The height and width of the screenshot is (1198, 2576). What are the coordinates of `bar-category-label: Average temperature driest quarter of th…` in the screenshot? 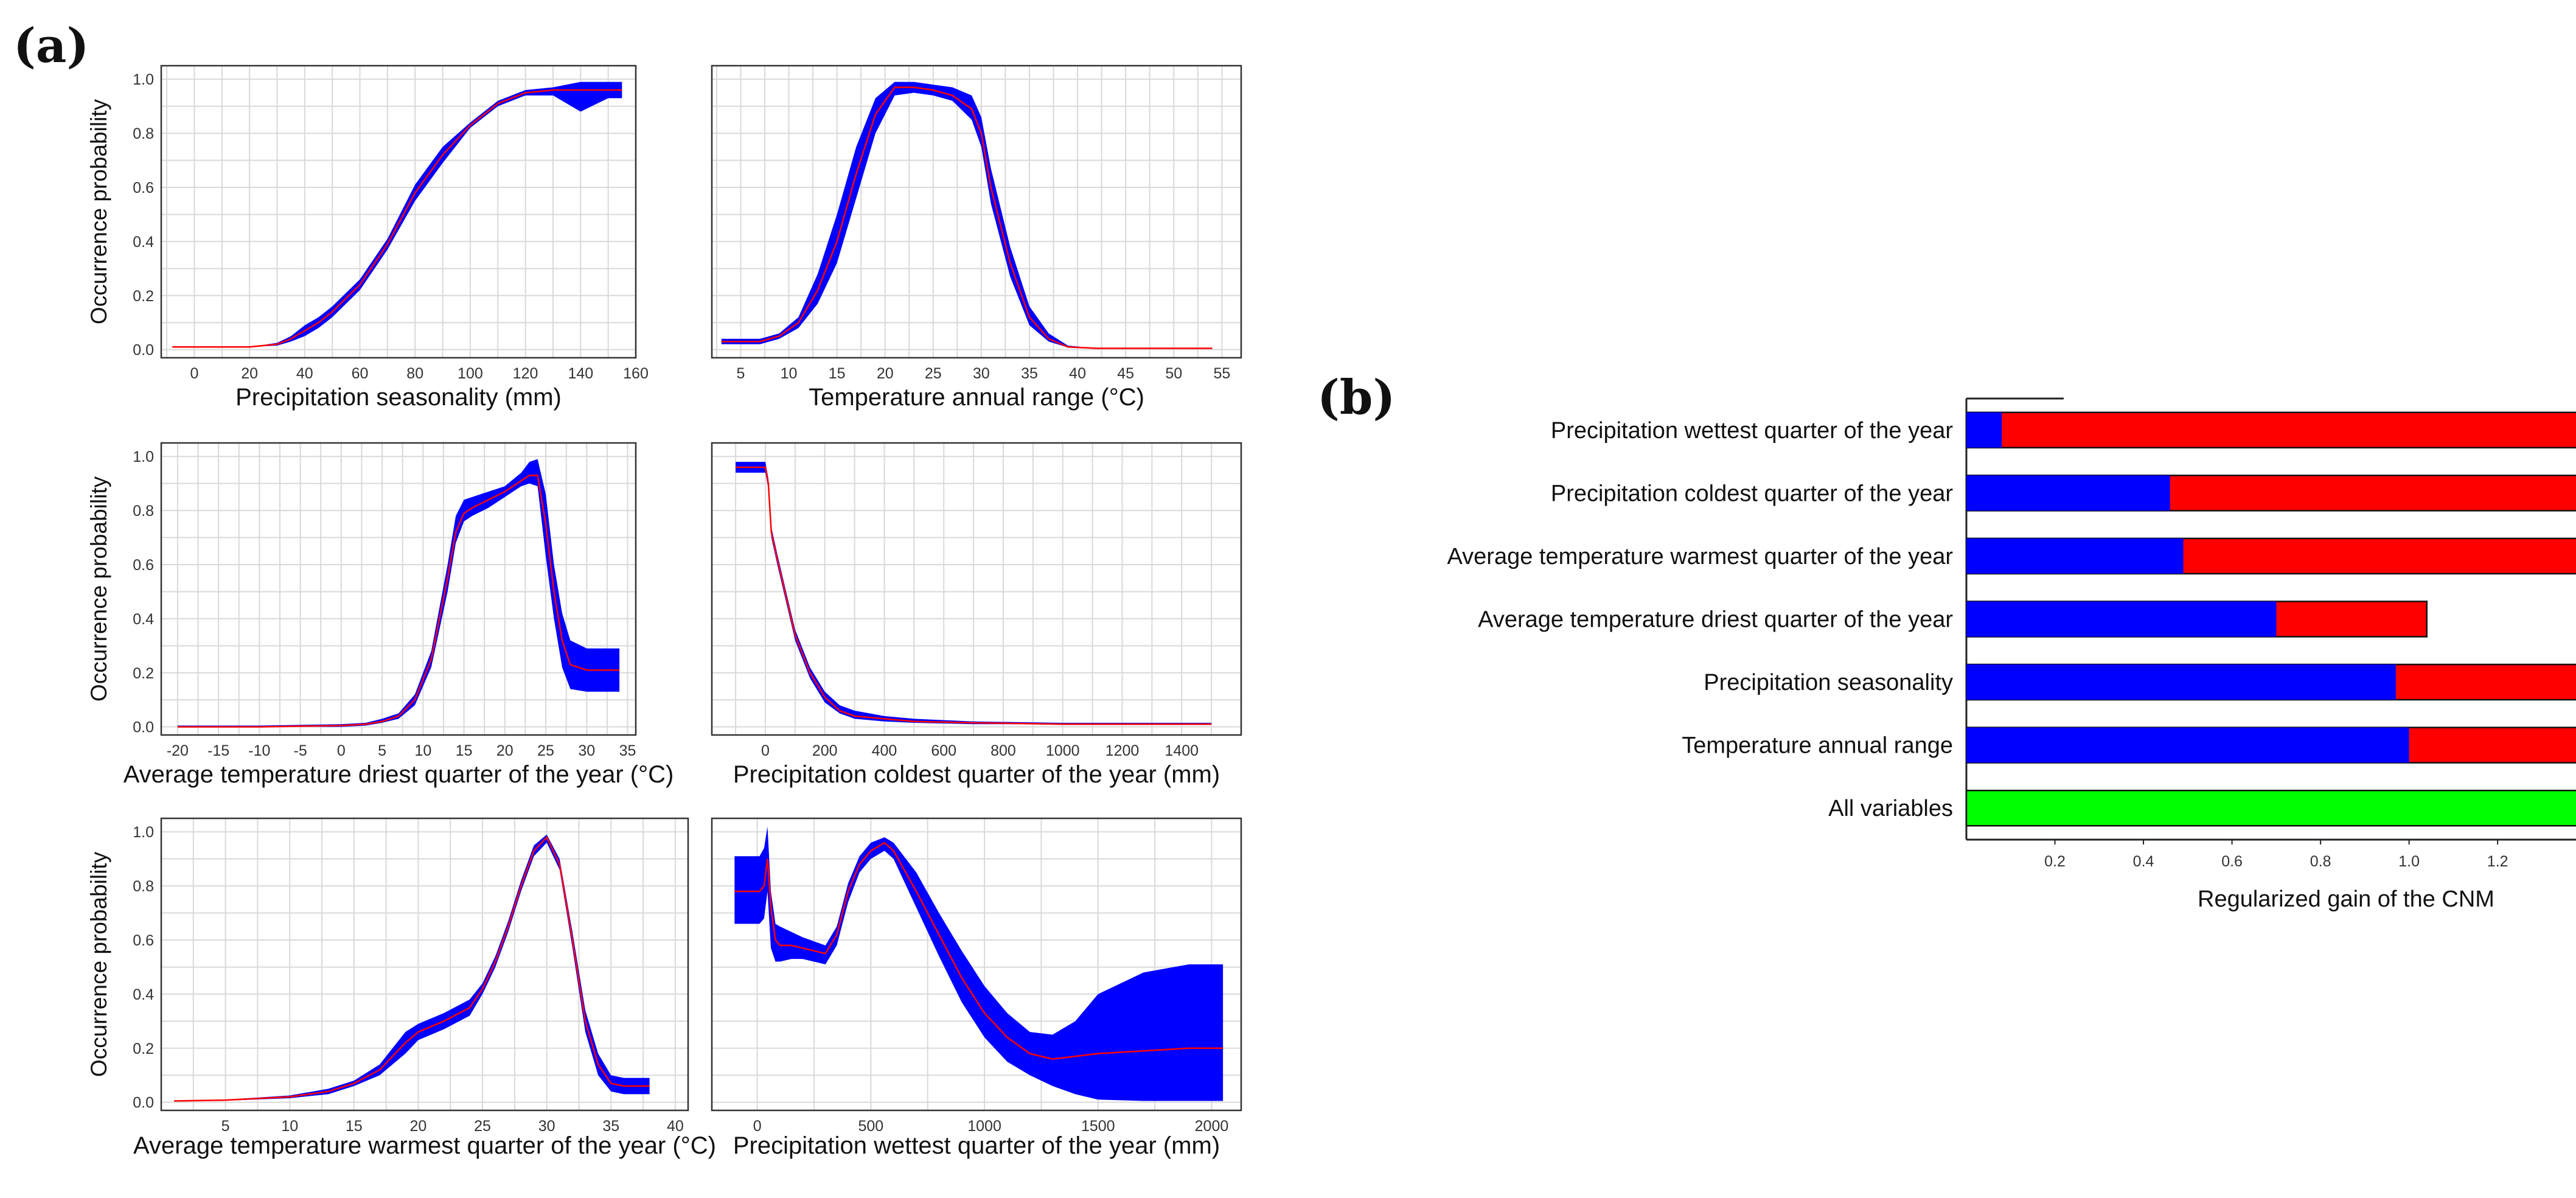 It's located at (1715, 620).